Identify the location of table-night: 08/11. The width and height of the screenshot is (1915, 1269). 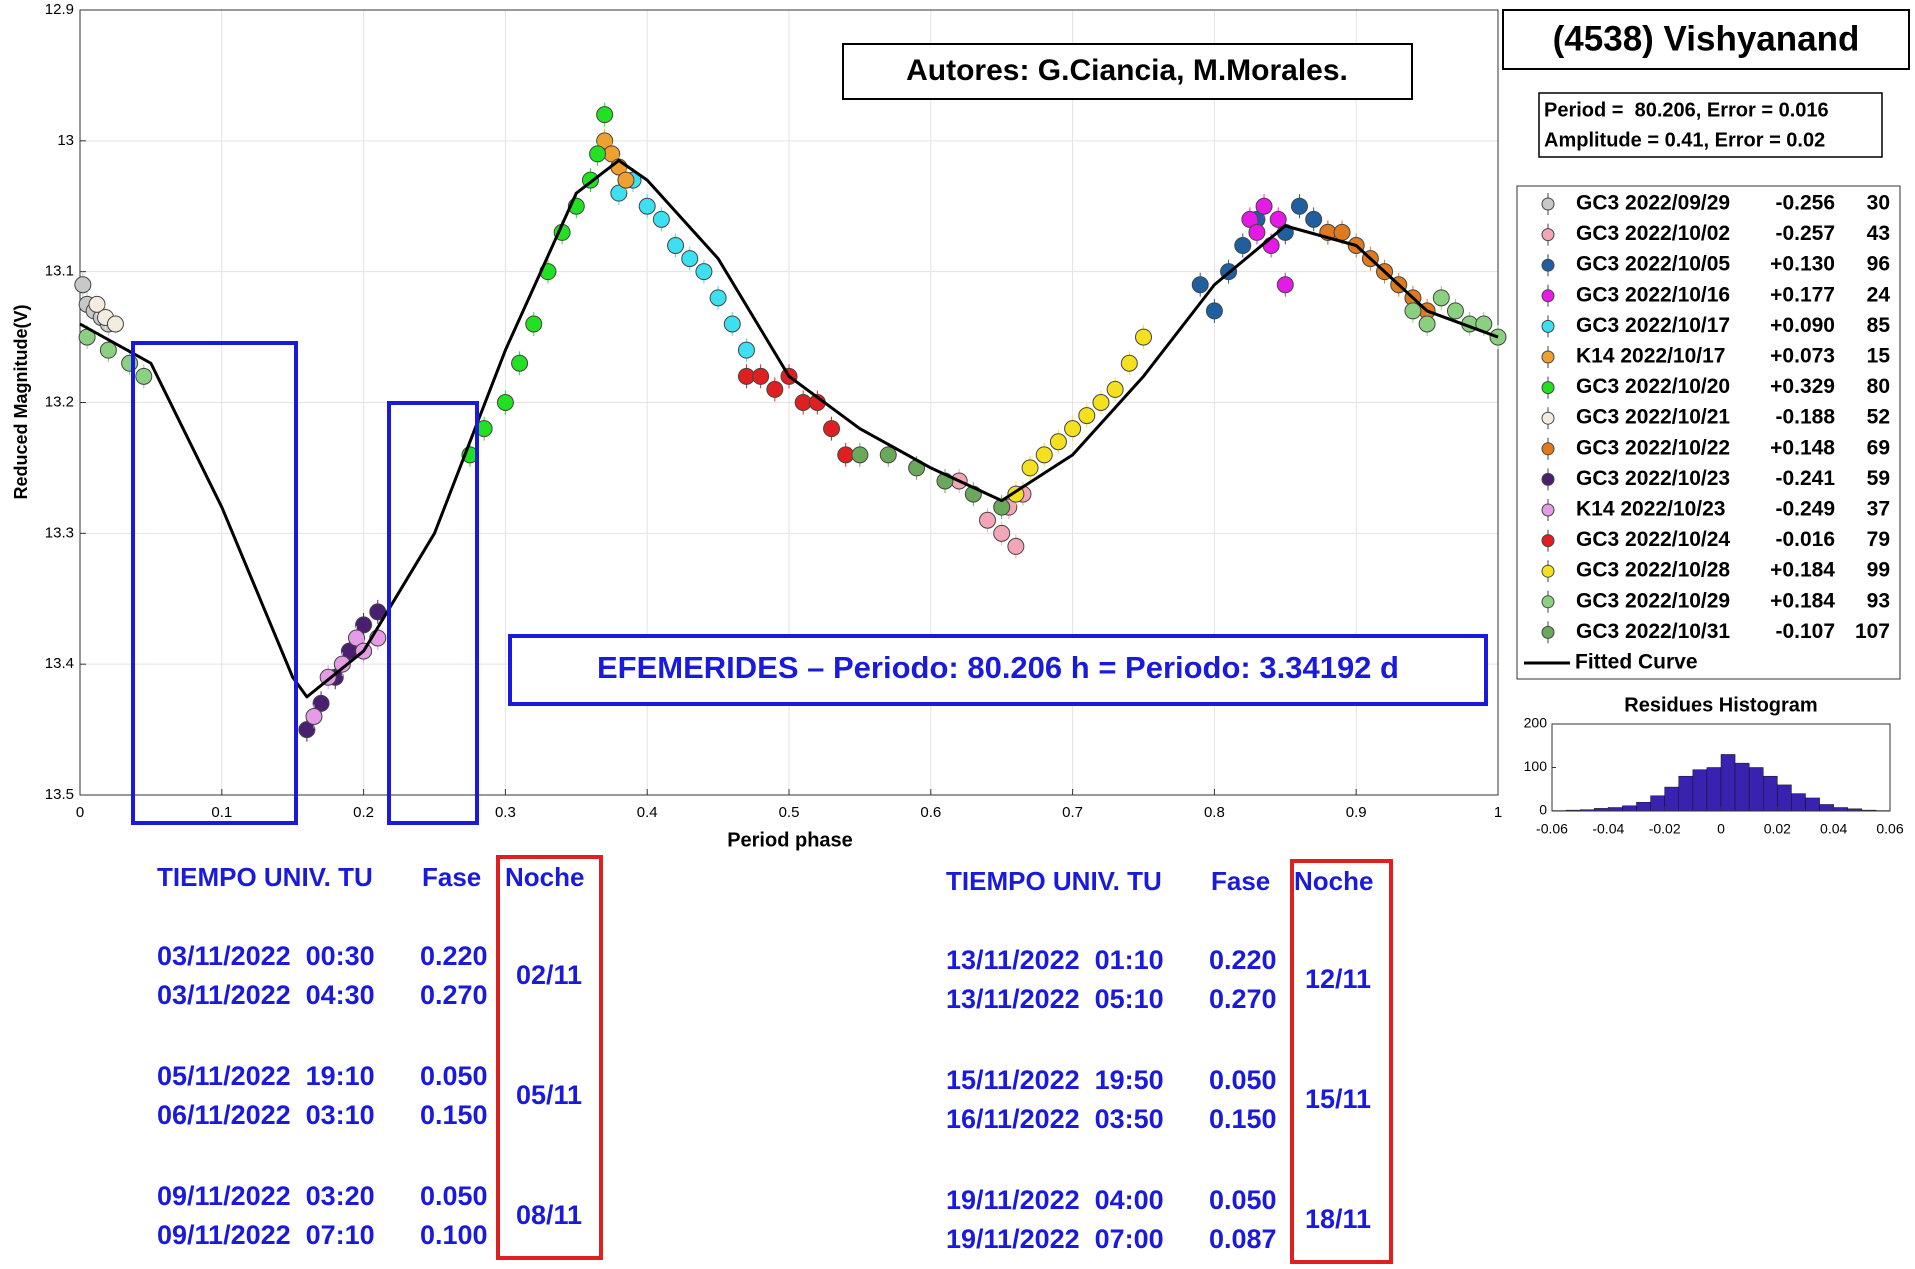
(549, 1215).